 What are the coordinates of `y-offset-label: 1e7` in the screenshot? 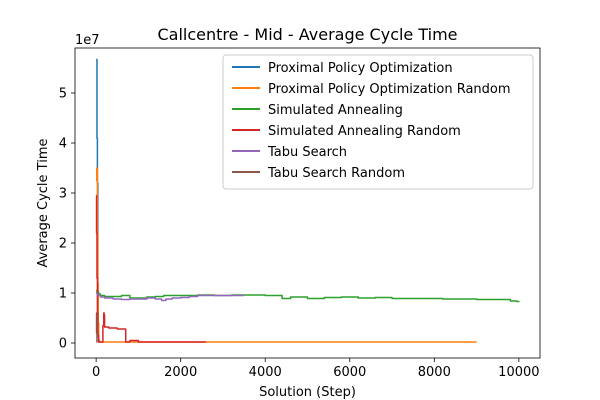 It's located at (87, 40).